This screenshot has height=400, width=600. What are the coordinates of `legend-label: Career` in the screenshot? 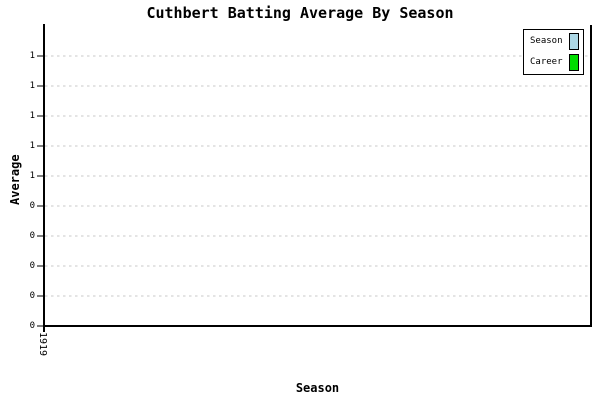 It's located at (546, 62).